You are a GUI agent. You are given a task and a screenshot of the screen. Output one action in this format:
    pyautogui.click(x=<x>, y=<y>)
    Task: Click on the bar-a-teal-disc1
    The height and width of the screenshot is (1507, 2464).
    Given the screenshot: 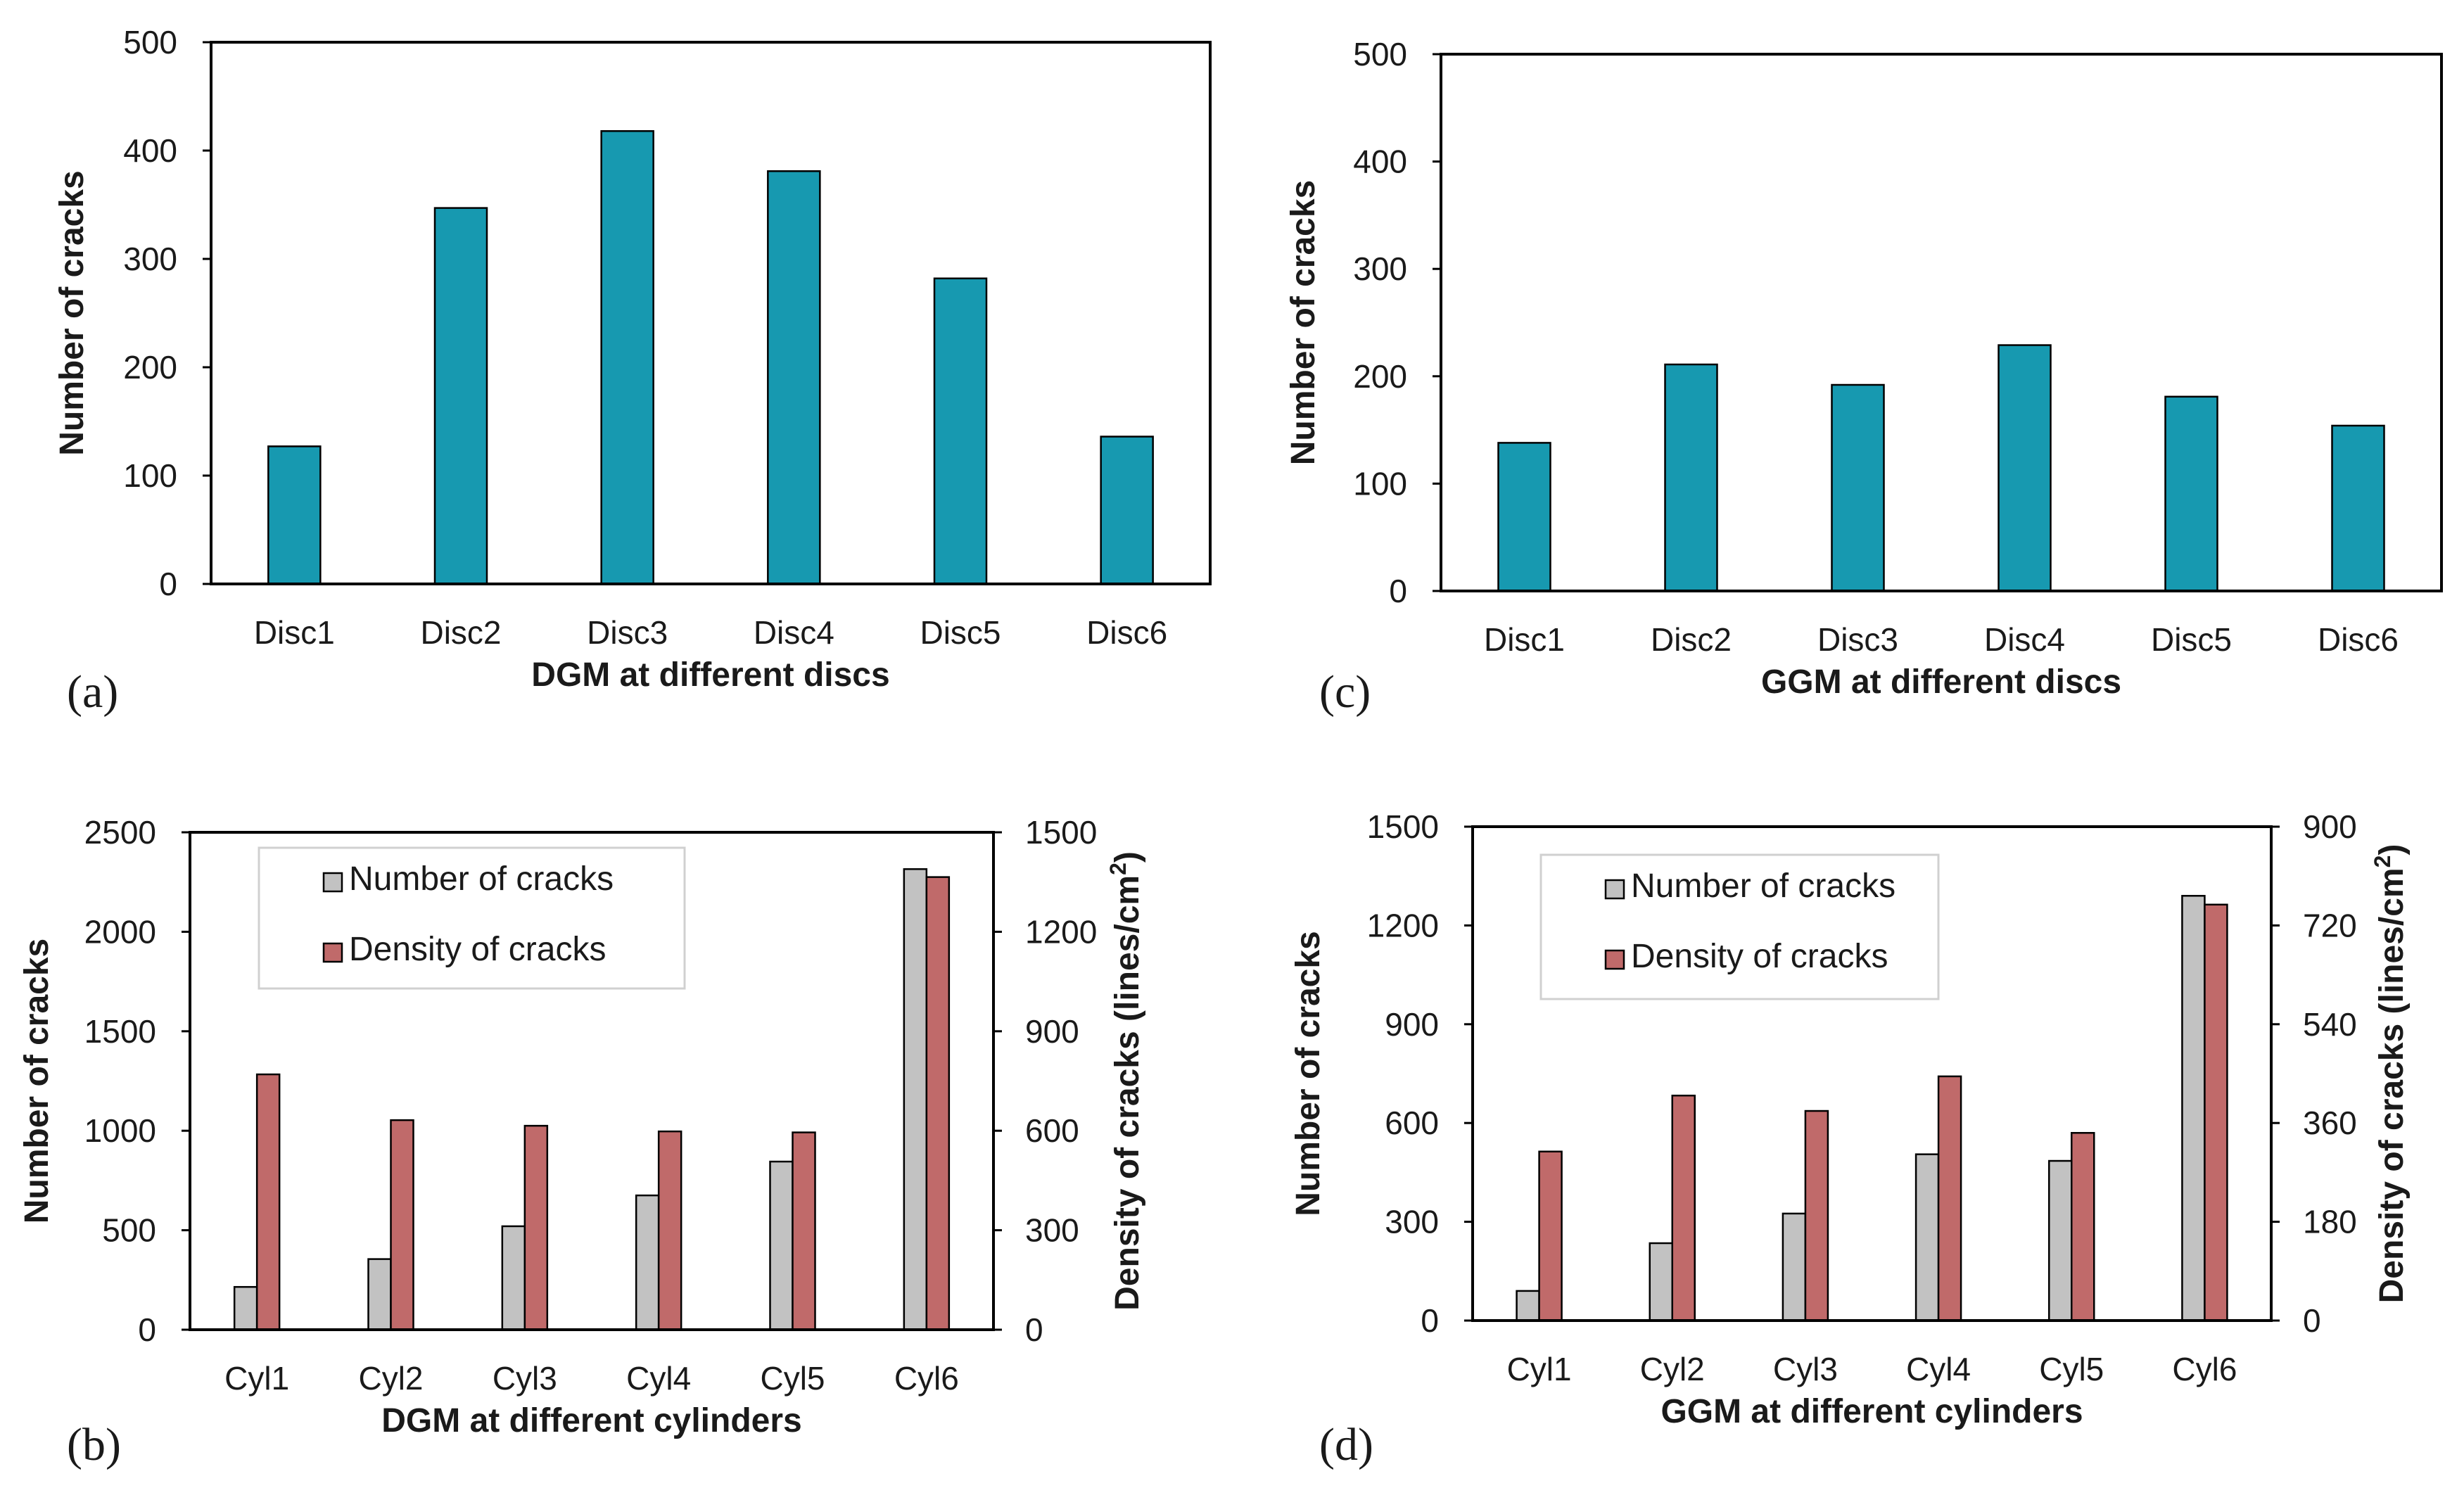 What is the action you would take?
    pyautogui.click(x=294, y=515)
    